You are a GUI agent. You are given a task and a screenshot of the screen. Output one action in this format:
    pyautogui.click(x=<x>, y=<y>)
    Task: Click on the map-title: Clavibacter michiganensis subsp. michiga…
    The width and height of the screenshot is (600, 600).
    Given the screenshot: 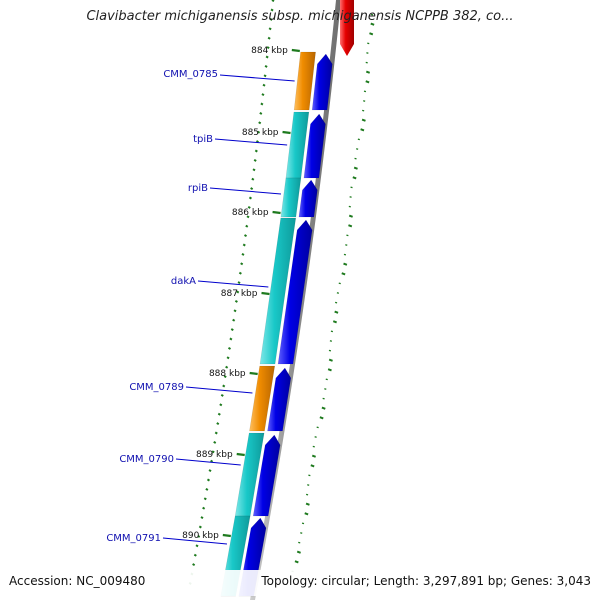 What is the action you would take?
    pyautogui.click(x=300, y=16)
    